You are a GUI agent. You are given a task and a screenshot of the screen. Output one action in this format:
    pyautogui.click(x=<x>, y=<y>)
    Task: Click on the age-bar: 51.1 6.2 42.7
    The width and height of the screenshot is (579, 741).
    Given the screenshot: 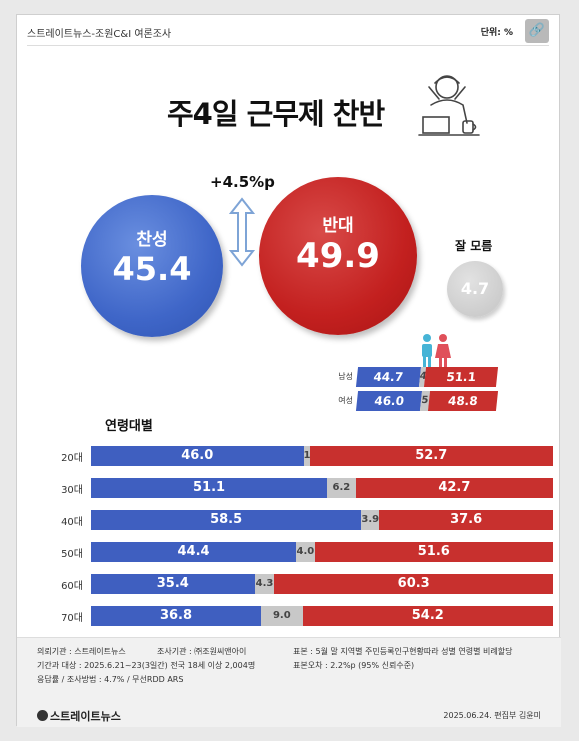 What is the action you would take?
    pyautogui.click(x=322, y=488)
    